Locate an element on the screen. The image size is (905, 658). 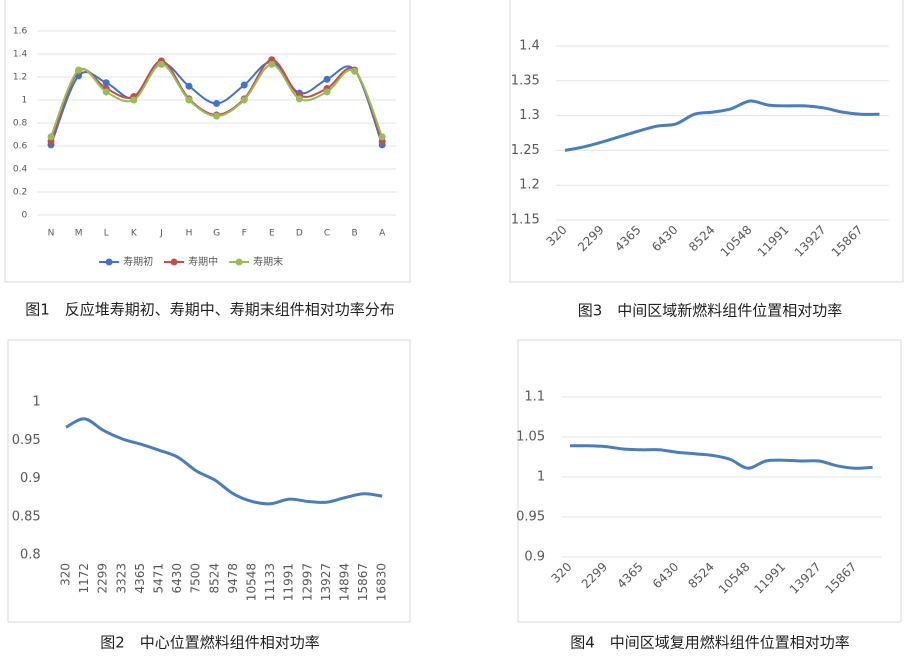
x-tick-label: D is located at coordinates (299, 234).